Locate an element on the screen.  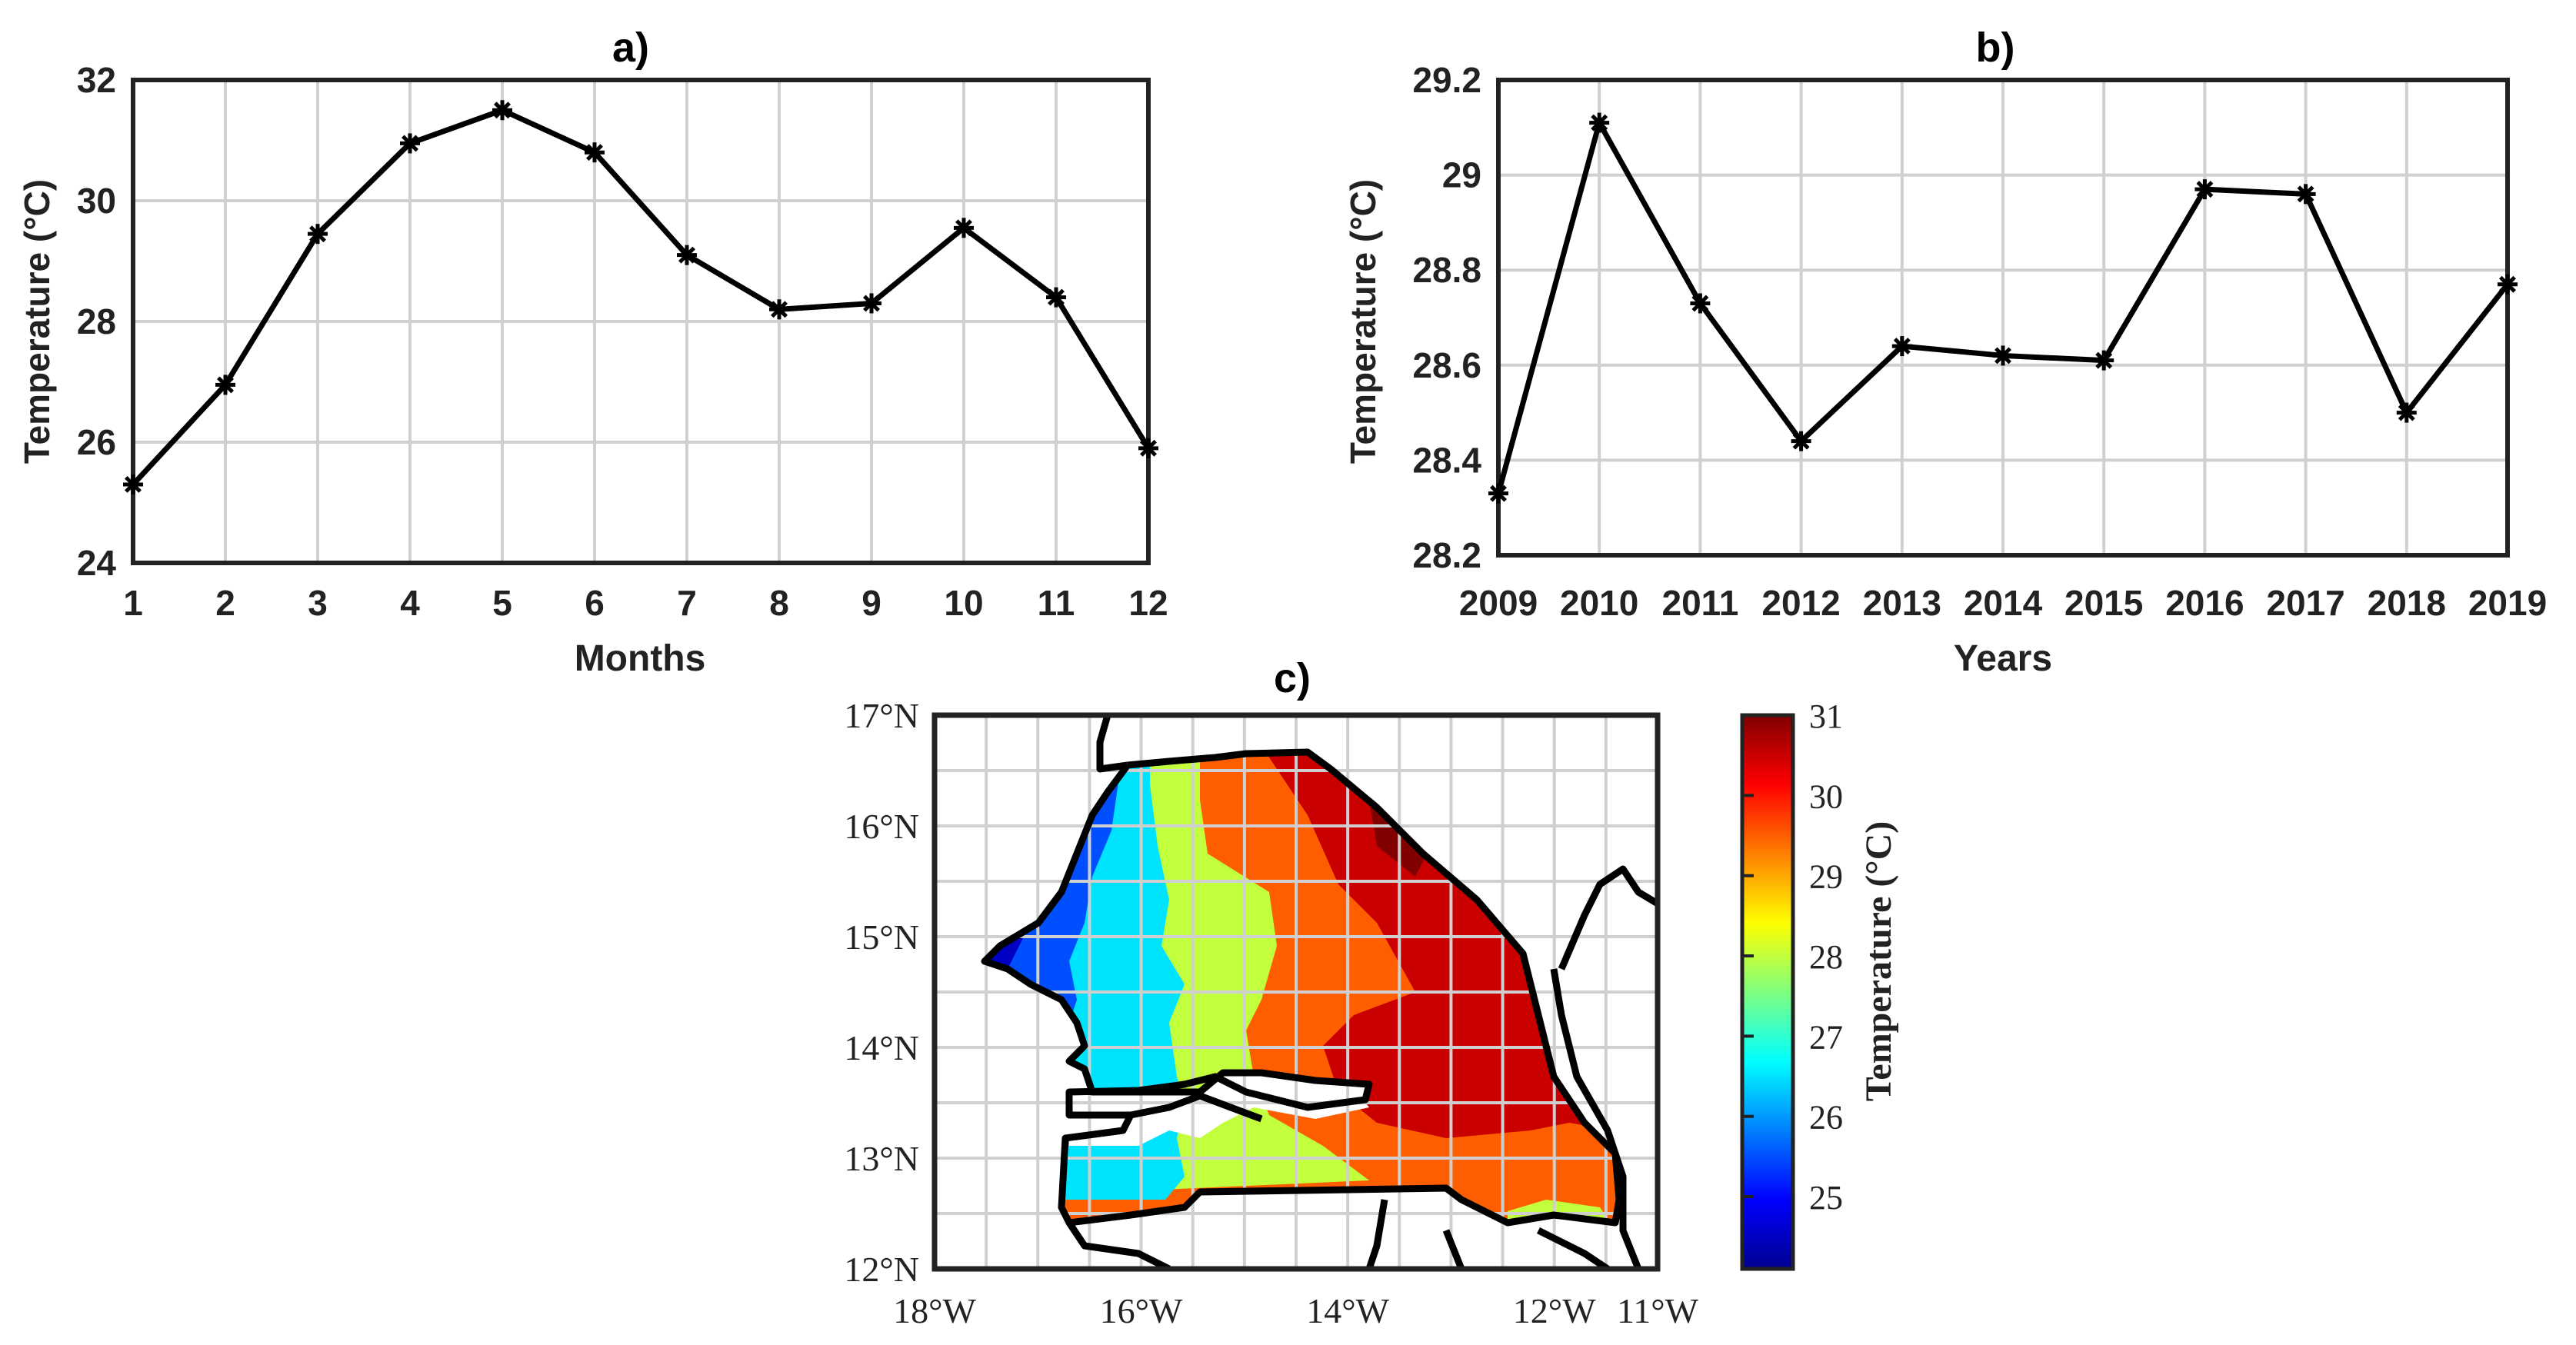
colorbar-tick-label: 31 is located at coordinates (1826, 716).